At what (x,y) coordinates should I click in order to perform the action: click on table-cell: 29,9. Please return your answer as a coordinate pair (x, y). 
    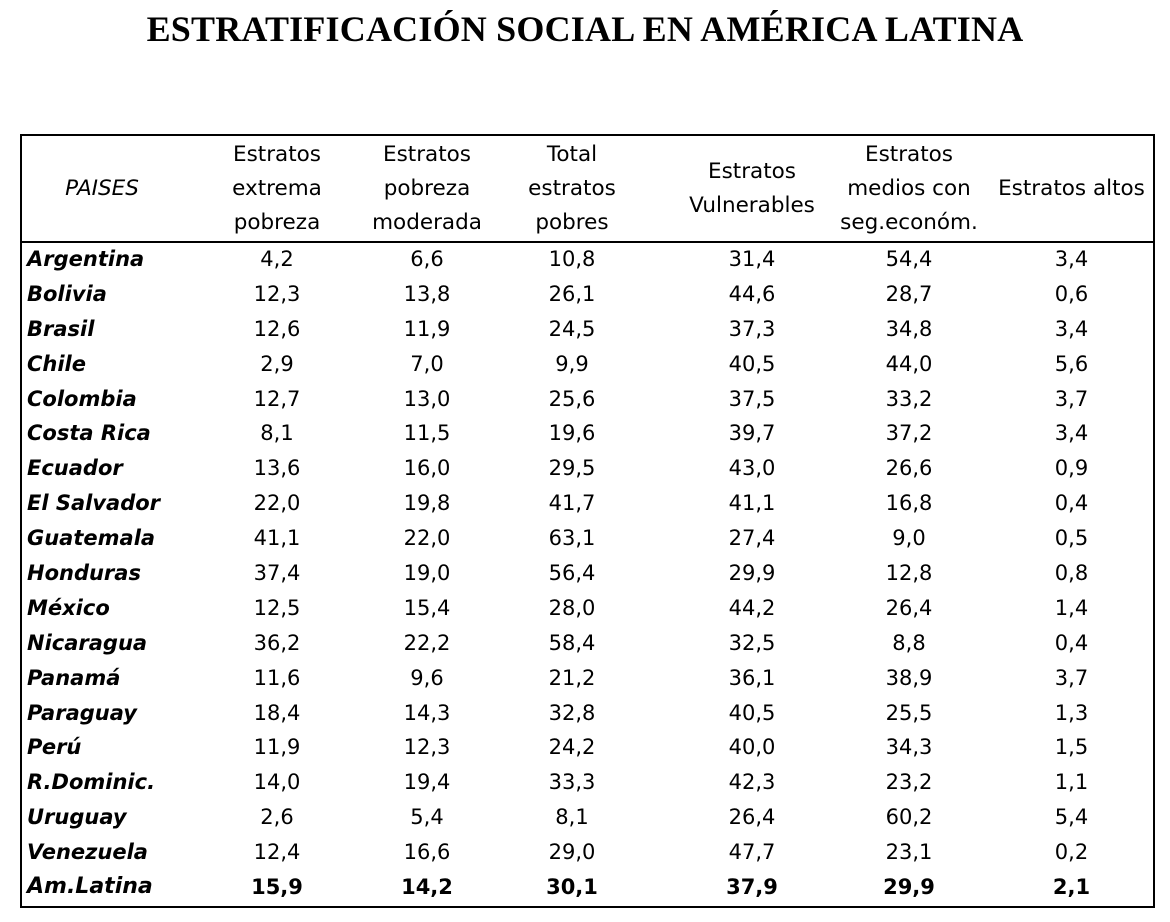
    Looking at the image, I should click on (909, 887).